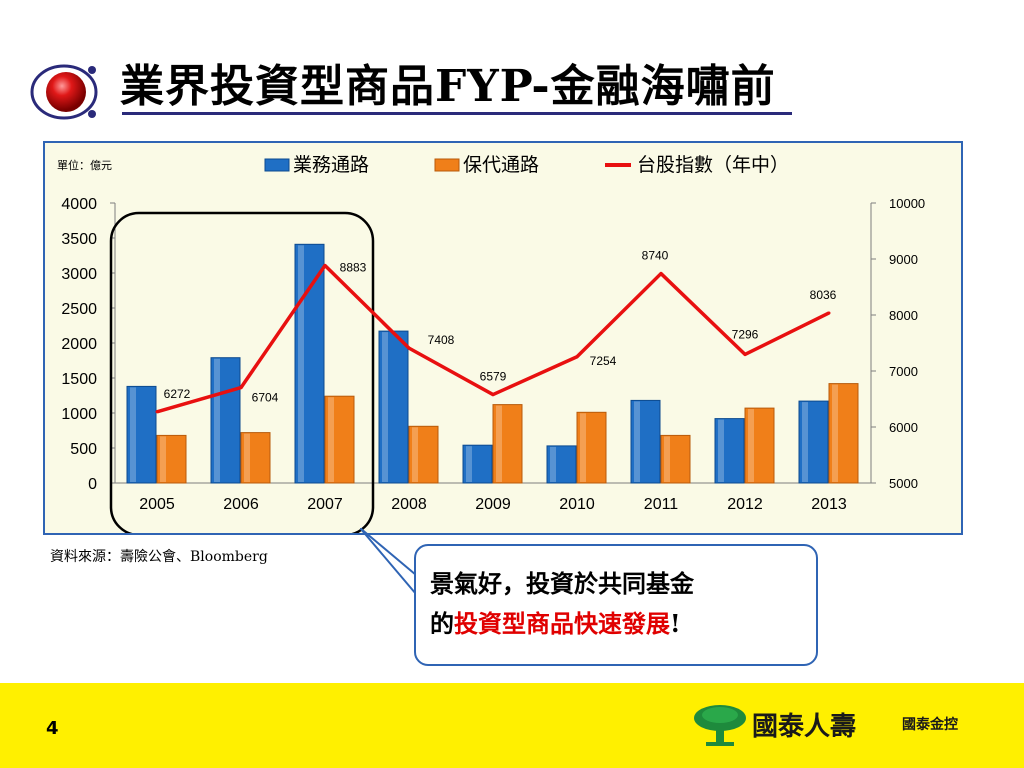 This screenshot has width=1024, height=768. Describe the element at coordinates (759, 445) in the screenshot. I see `bar-agency-2012` at that location.